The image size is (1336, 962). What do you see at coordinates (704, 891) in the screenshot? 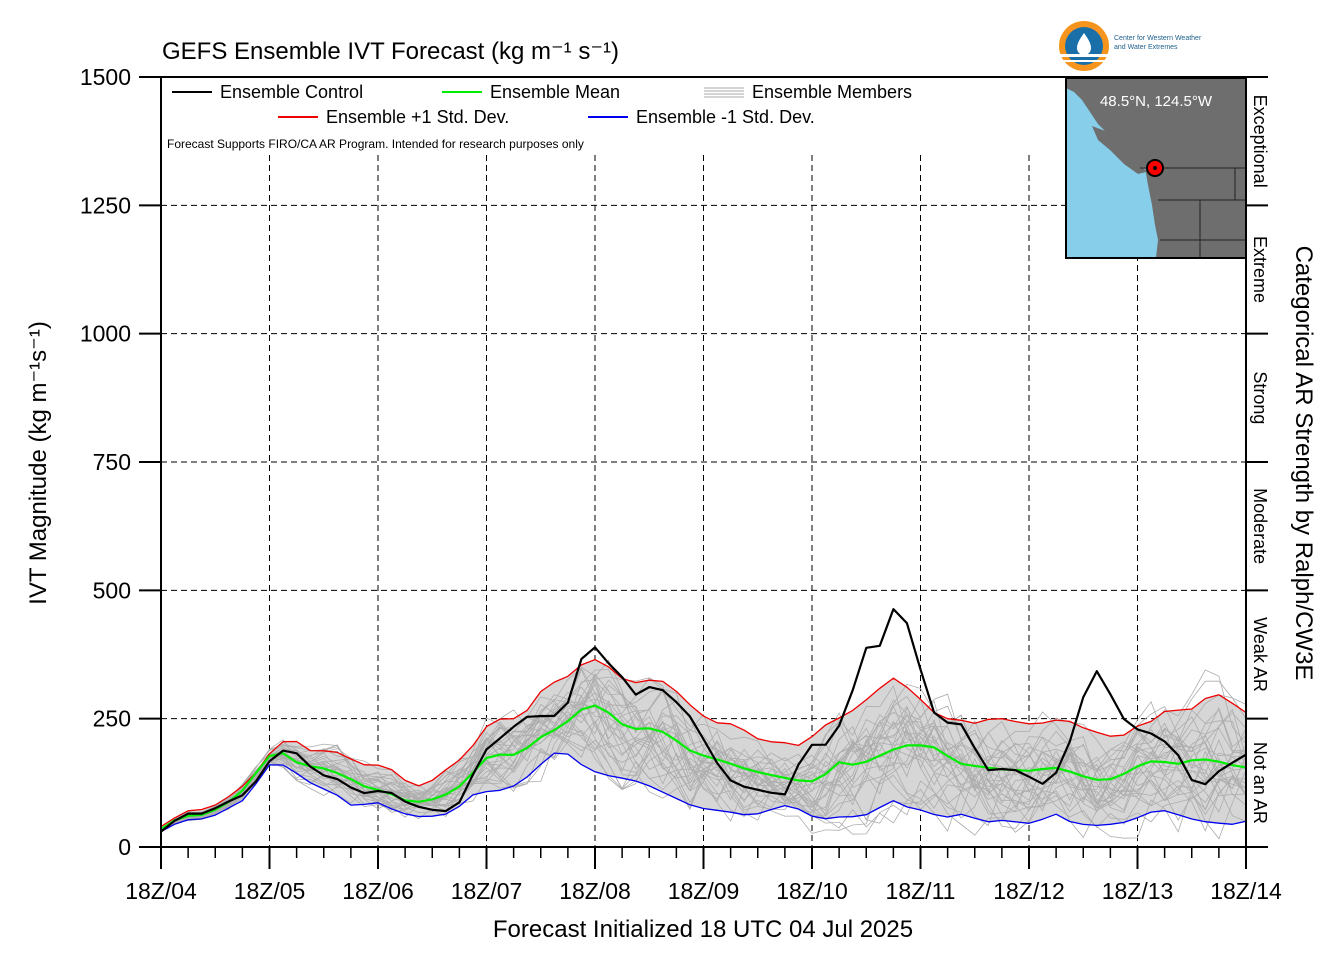
I see `x-tick-label: 18Z/09` at bounding box center [704, 891].